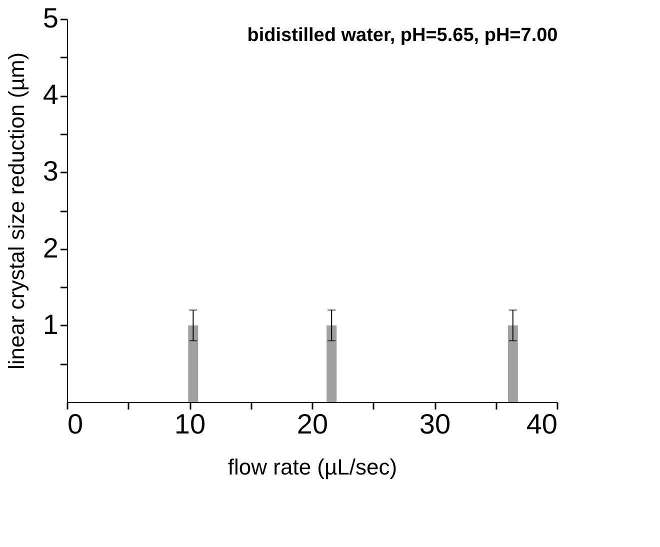 This screenshot has height=547, width=660. I want to click on chart-title: bidistilled water, pH=5.65, pH=7.00, so click(402, 35).